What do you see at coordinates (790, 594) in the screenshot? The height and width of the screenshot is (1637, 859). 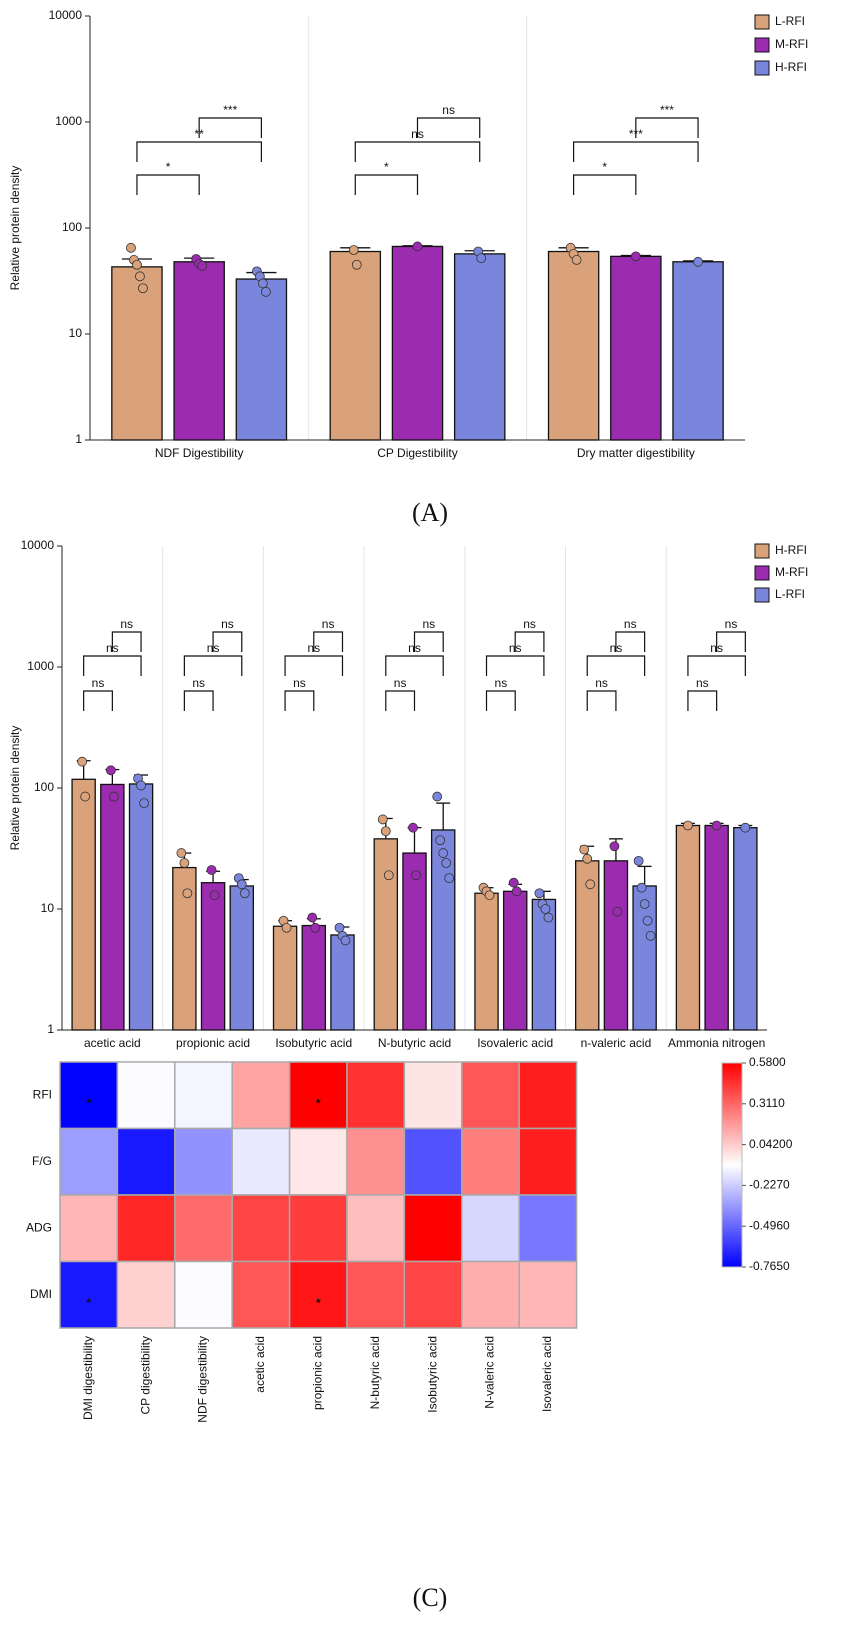 I see `legend-label: L-RFI` at bounding box center [790, 594].